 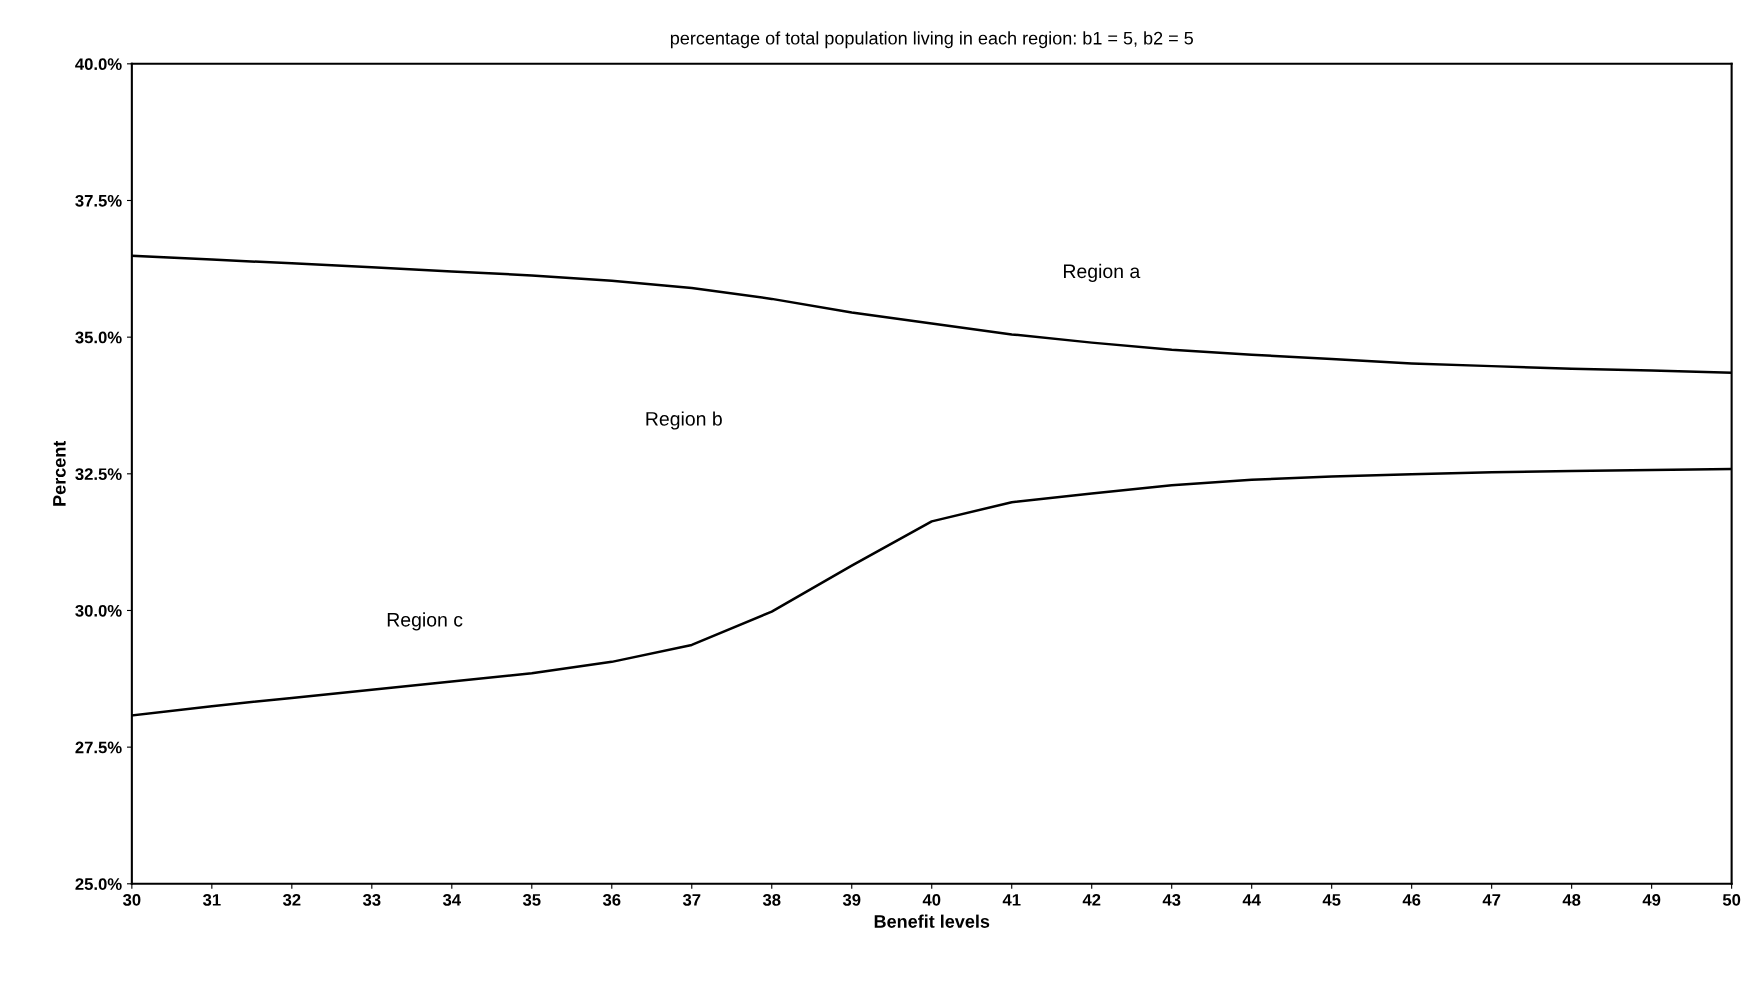 I want to click on y-axis-title: Percent, so click(x=59, y=473).